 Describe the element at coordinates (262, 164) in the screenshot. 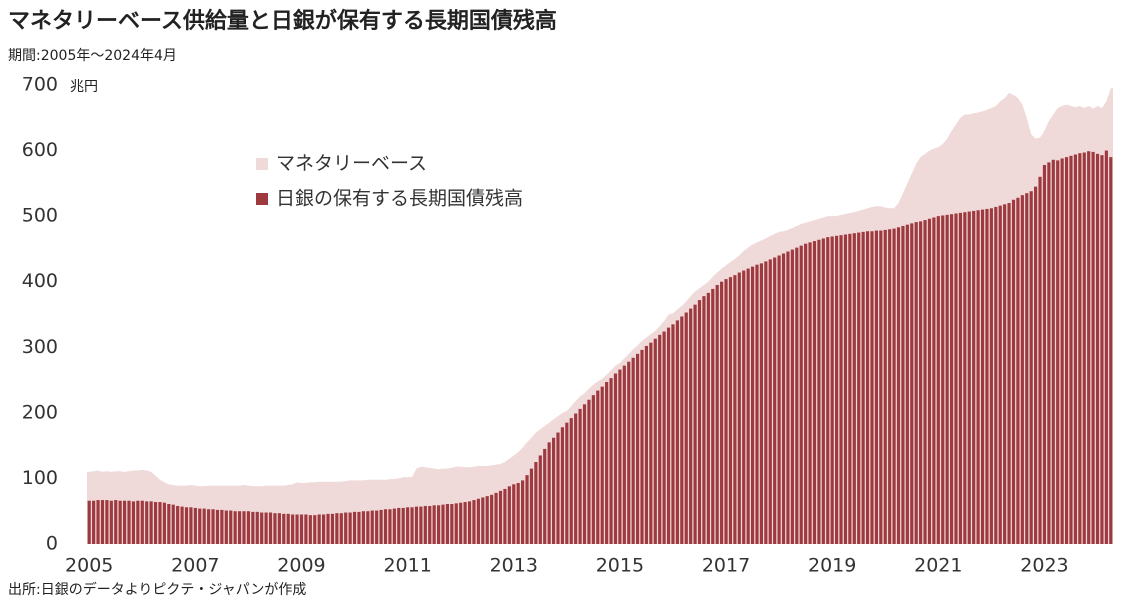

I see `legend-swatch` at that location.